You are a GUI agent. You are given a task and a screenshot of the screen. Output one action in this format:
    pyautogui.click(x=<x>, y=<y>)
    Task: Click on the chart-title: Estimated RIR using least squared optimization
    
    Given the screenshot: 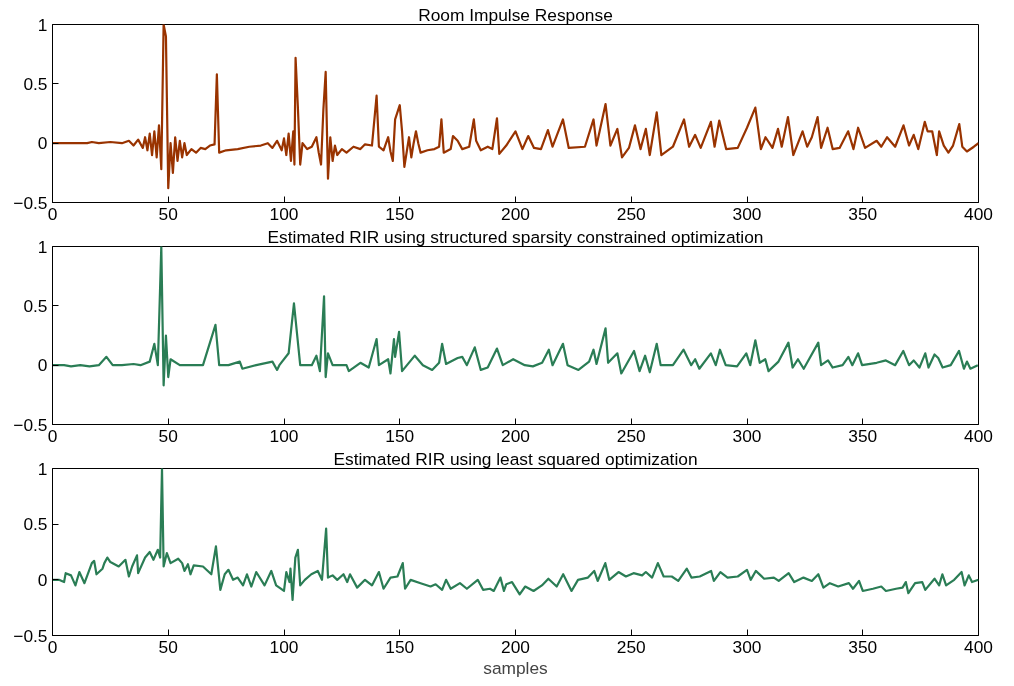 What is the action you would take?
    pyautogui.click(x=515, y=458)
    